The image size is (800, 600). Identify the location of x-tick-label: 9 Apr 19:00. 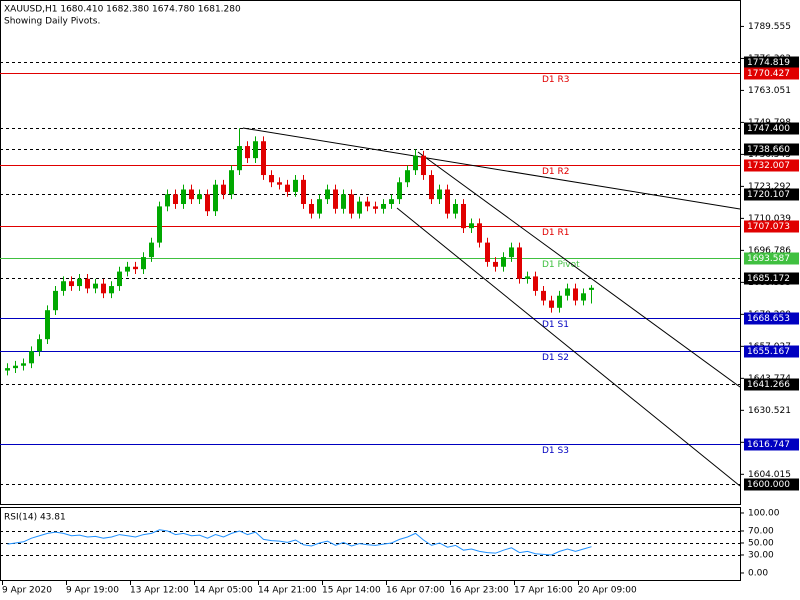
(92, 591).